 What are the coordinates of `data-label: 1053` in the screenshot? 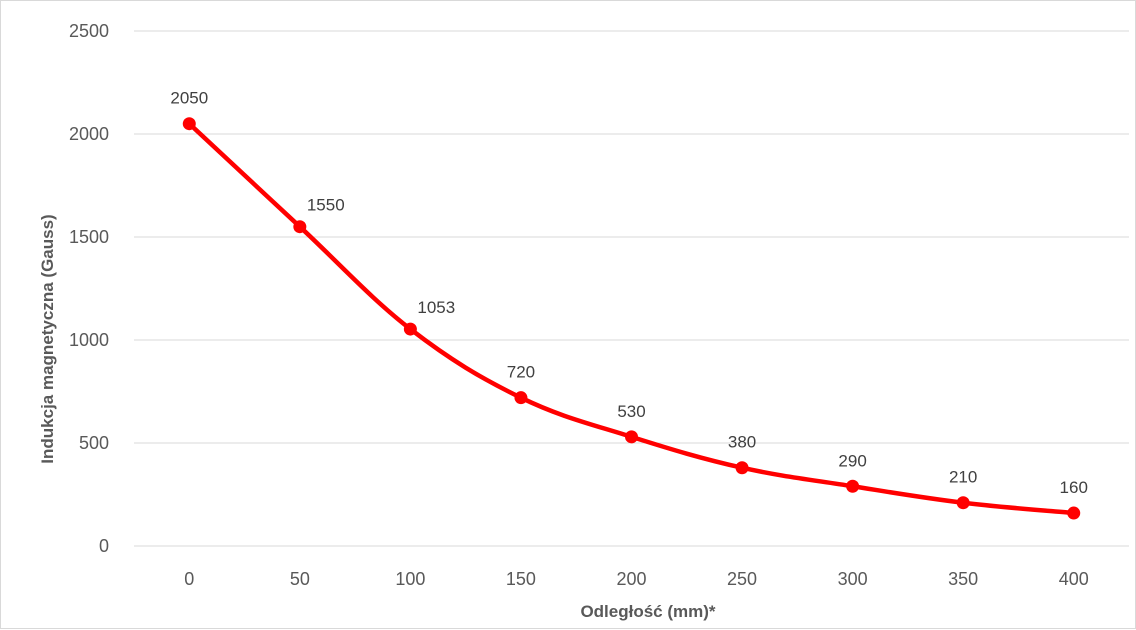 It's located at (436, 307).